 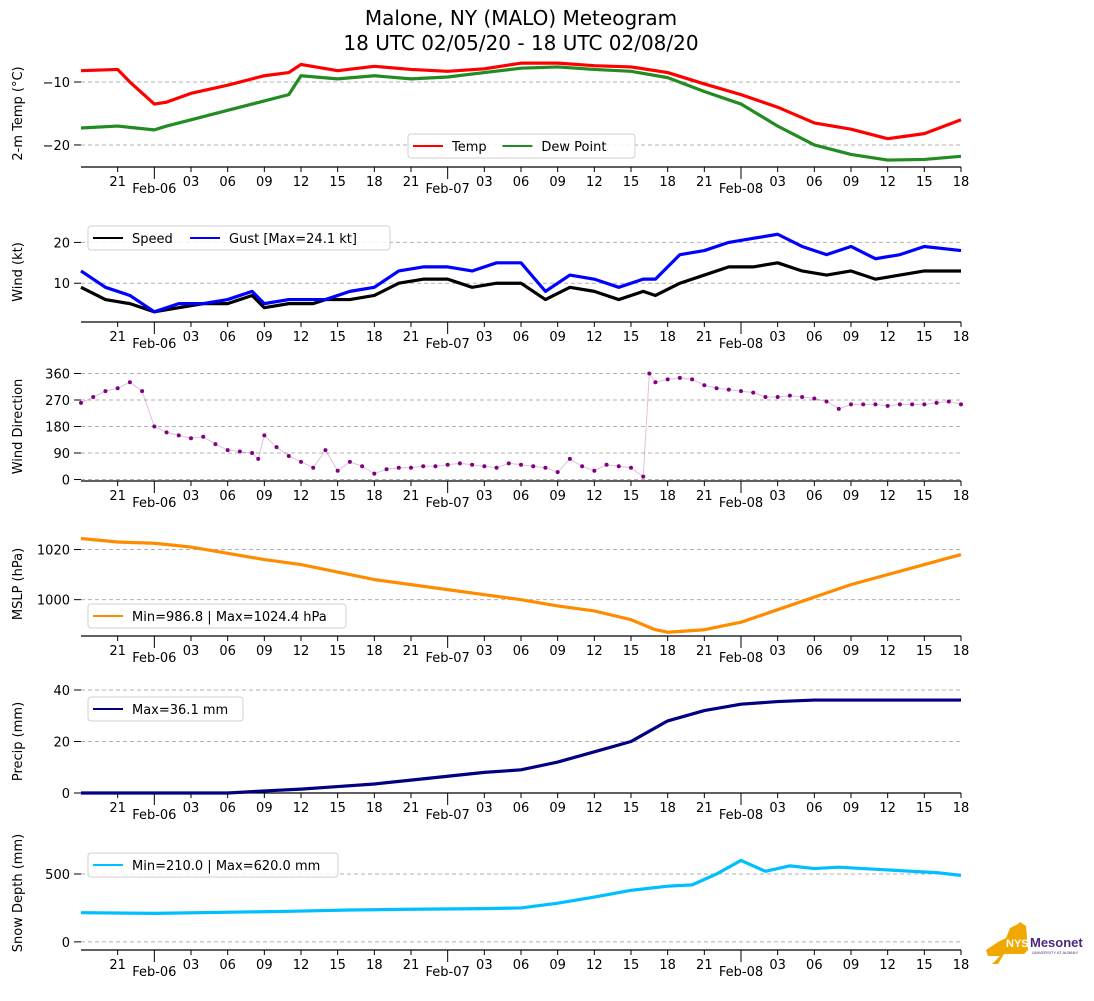 What do you see at coordinates (165, 709) in the screenshot?
I see `legend-box` at bounding box center [165, 709].